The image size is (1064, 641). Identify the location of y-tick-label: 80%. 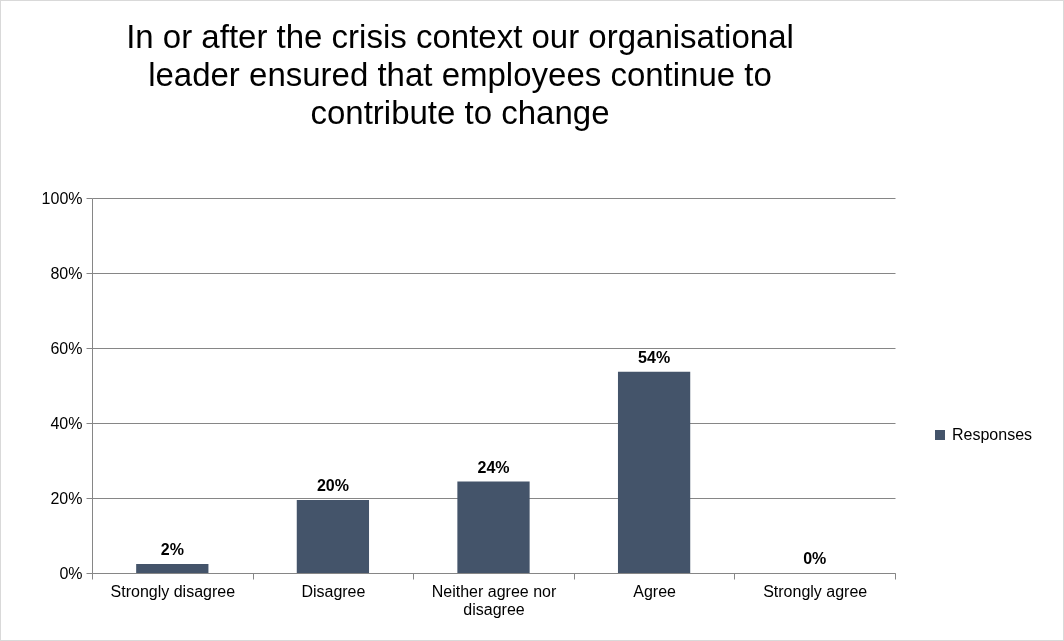
(66, 273).